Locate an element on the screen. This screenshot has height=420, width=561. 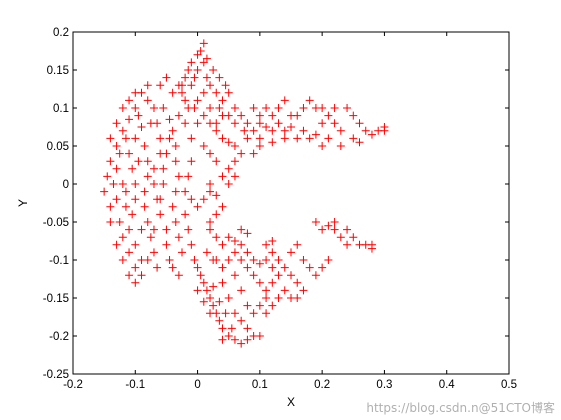
y-tick-label: 0.2 is located at coordinates (61, 33).